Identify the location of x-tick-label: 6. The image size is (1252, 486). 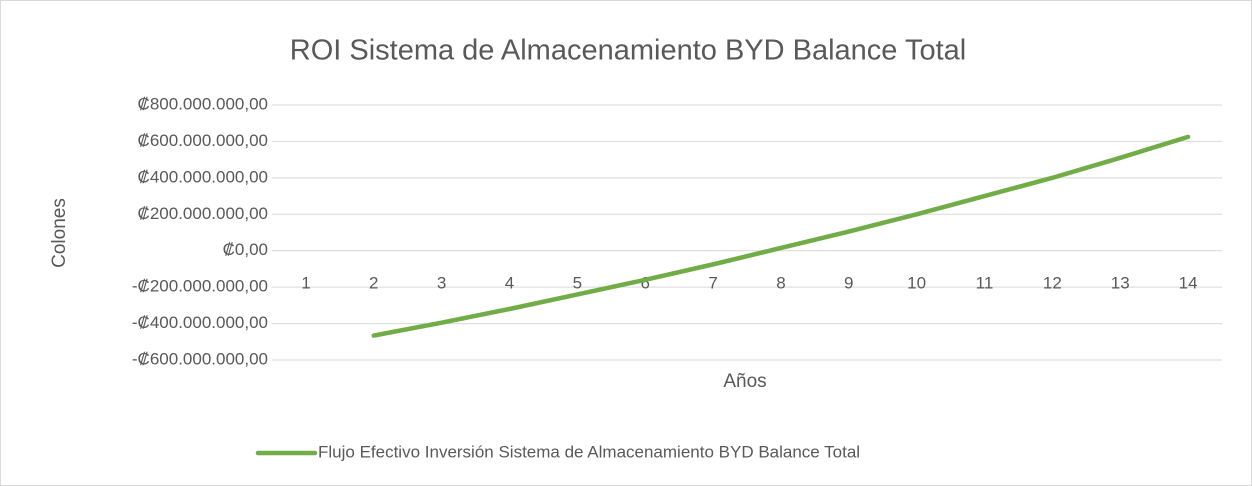
(644, 282).